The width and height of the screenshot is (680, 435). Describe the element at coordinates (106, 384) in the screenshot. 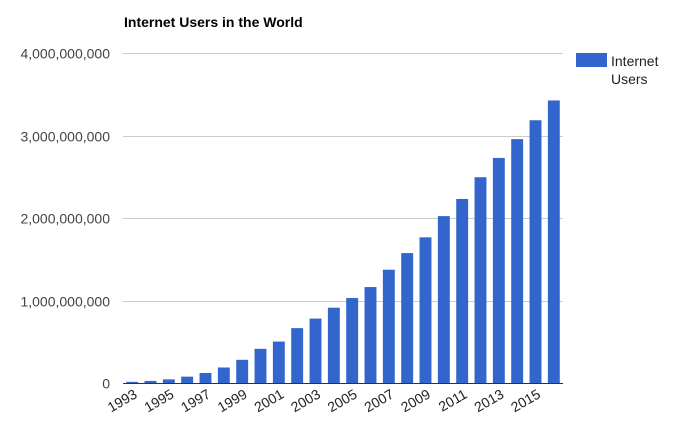

I see `y-tick-label: 0` at that location.